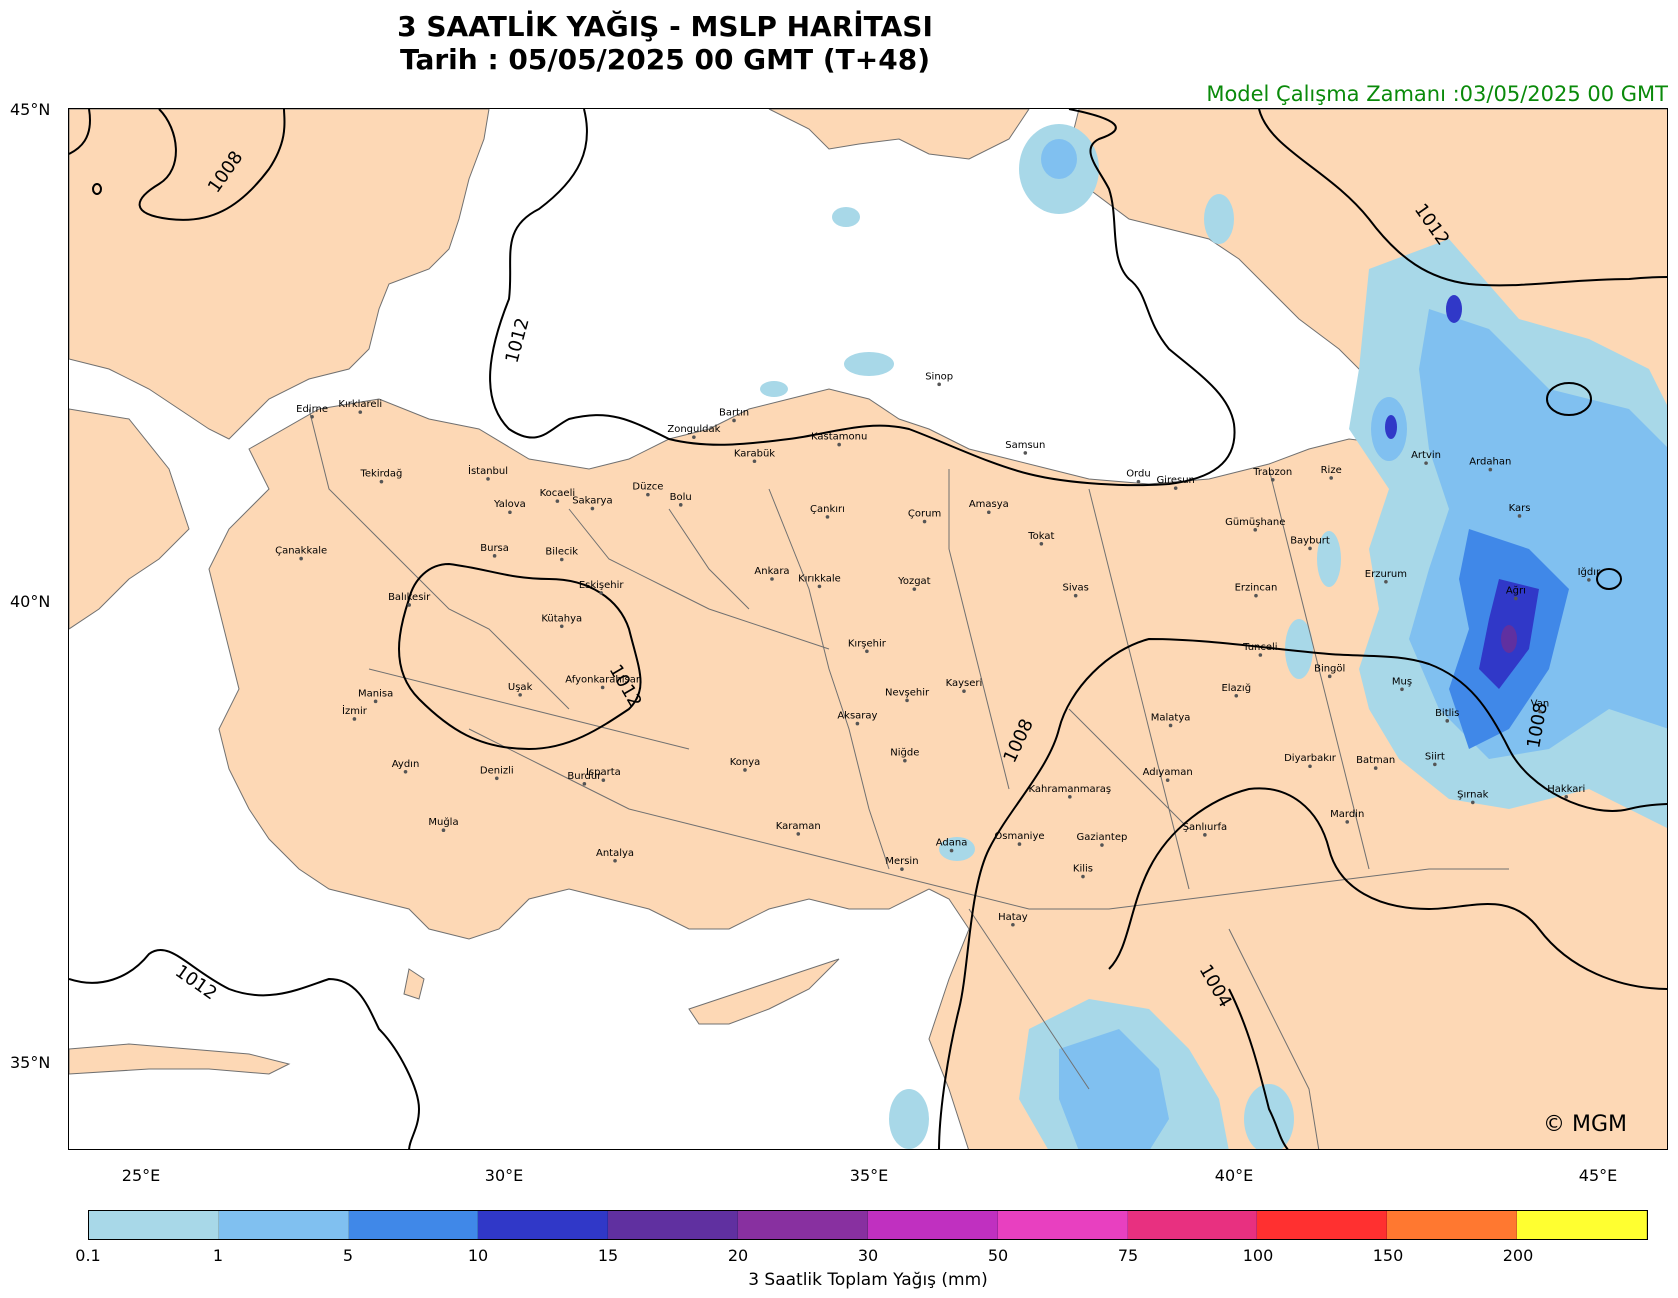  Describe the element at coordinates (1205, 827) in the screenshot. I see `city-label: Şanlıurfa` at that location.